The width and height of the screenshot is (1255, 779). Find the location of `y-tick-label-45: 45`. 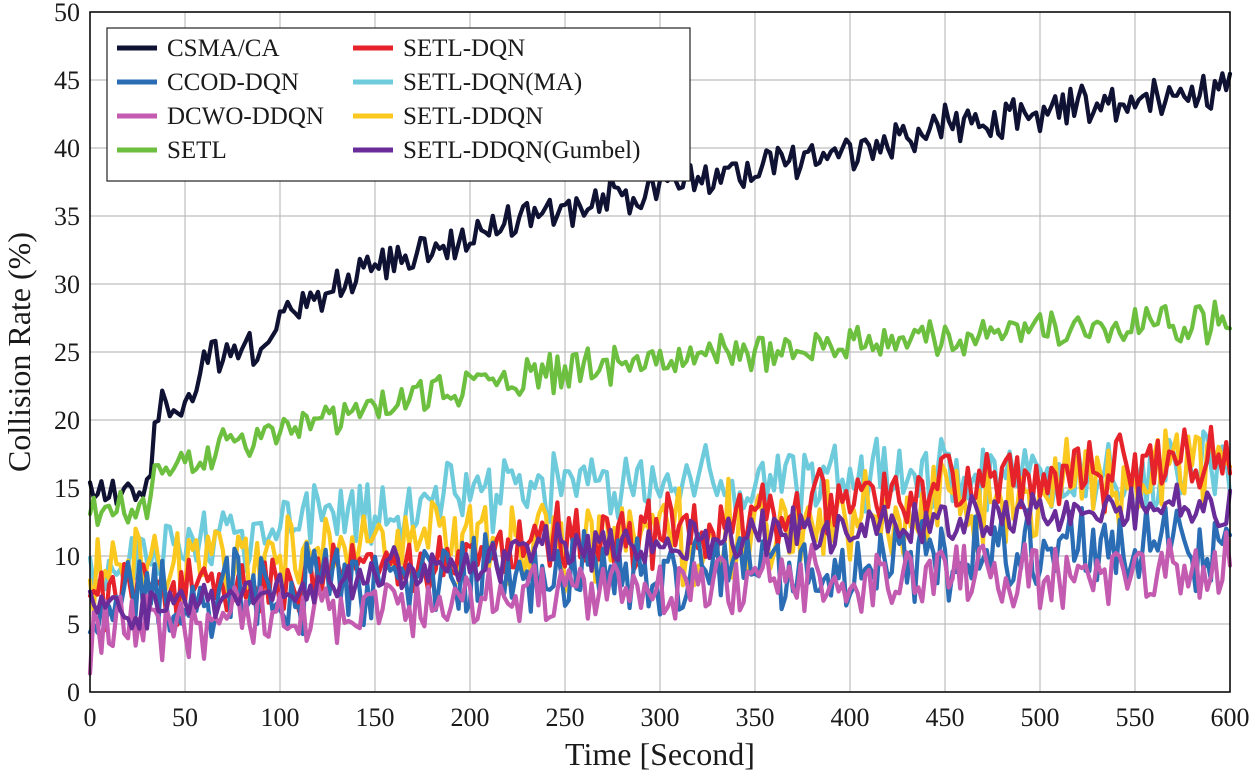

y-tick-label-45: 45 is located at coordinates (67, 80).